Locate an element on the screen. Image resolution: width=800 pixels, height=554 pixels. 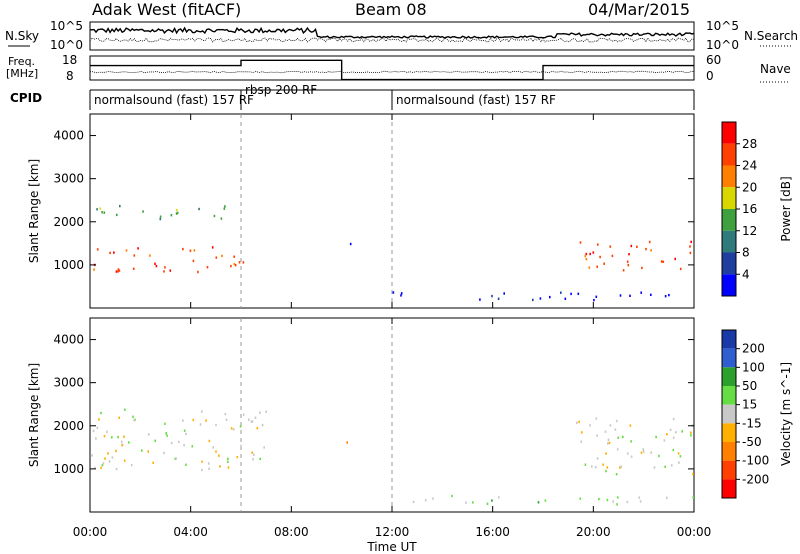
colorbar-tick-label: 100 is located at coordinates (753, 367).